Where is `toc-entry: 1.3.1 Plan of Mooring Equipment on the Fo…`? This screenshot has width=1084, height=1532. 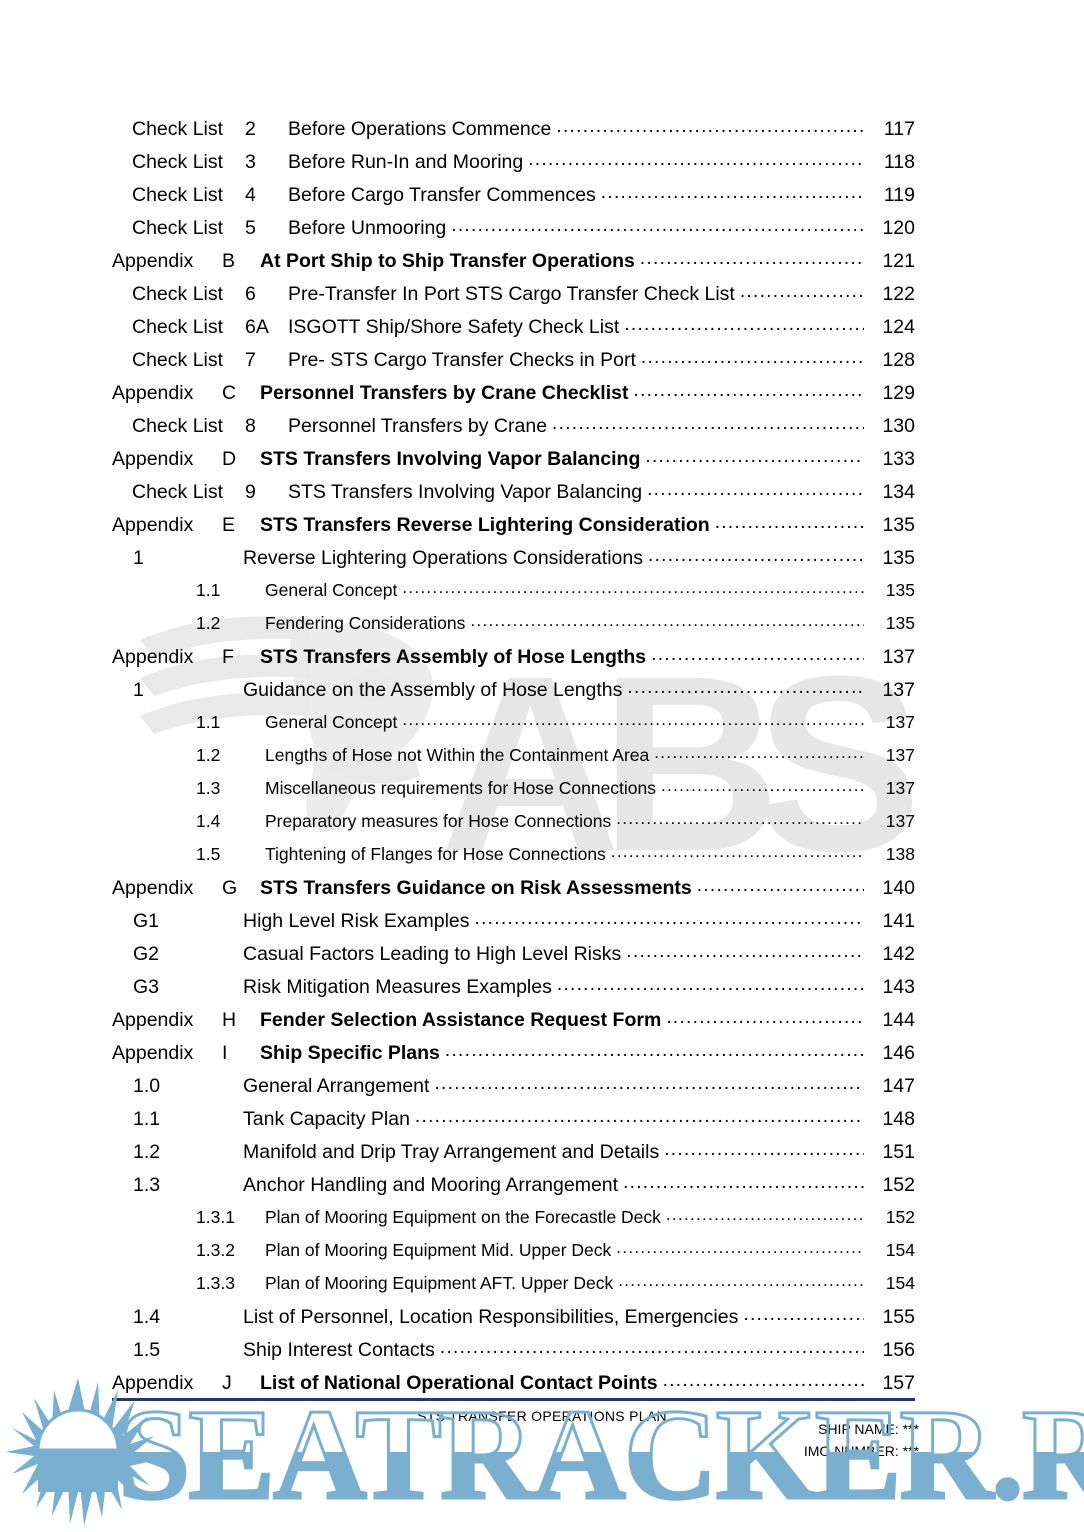
toc-entry: 1.3.1 Plan of Mooring Equipment on the Fo… is located at coordinates (542, 1222).